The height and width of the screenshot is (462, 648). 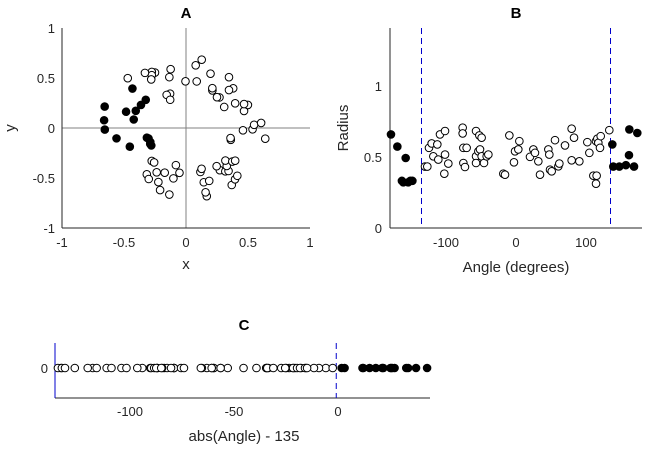 I want to click on x-tick: -100, so click(x=130, y=411).